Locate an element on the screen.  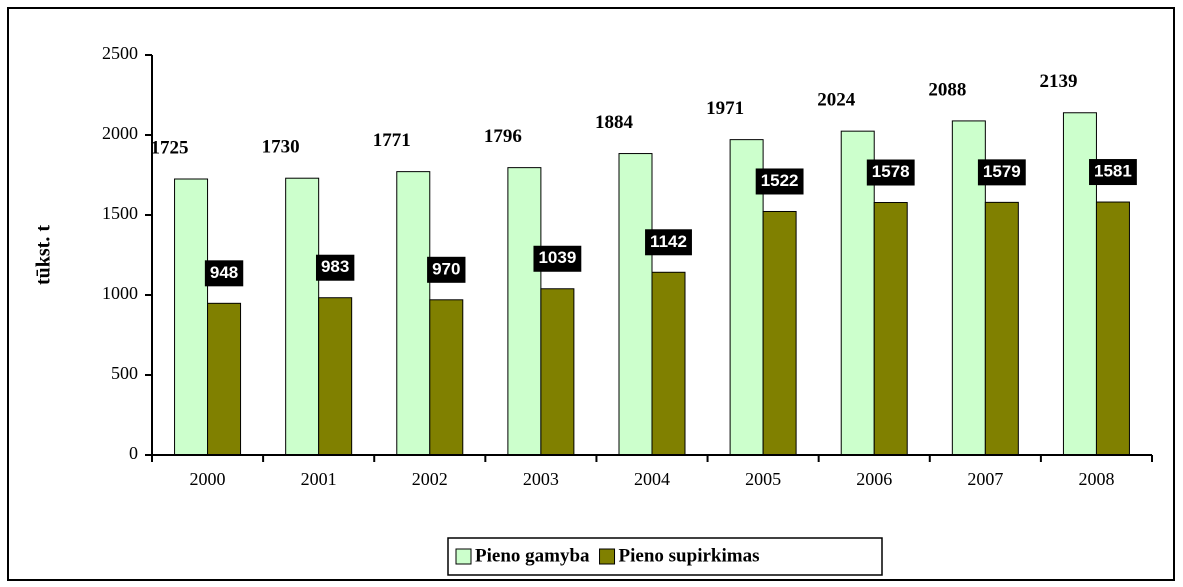
x-tick-label: 2006 is located at coordinates (874, 479).